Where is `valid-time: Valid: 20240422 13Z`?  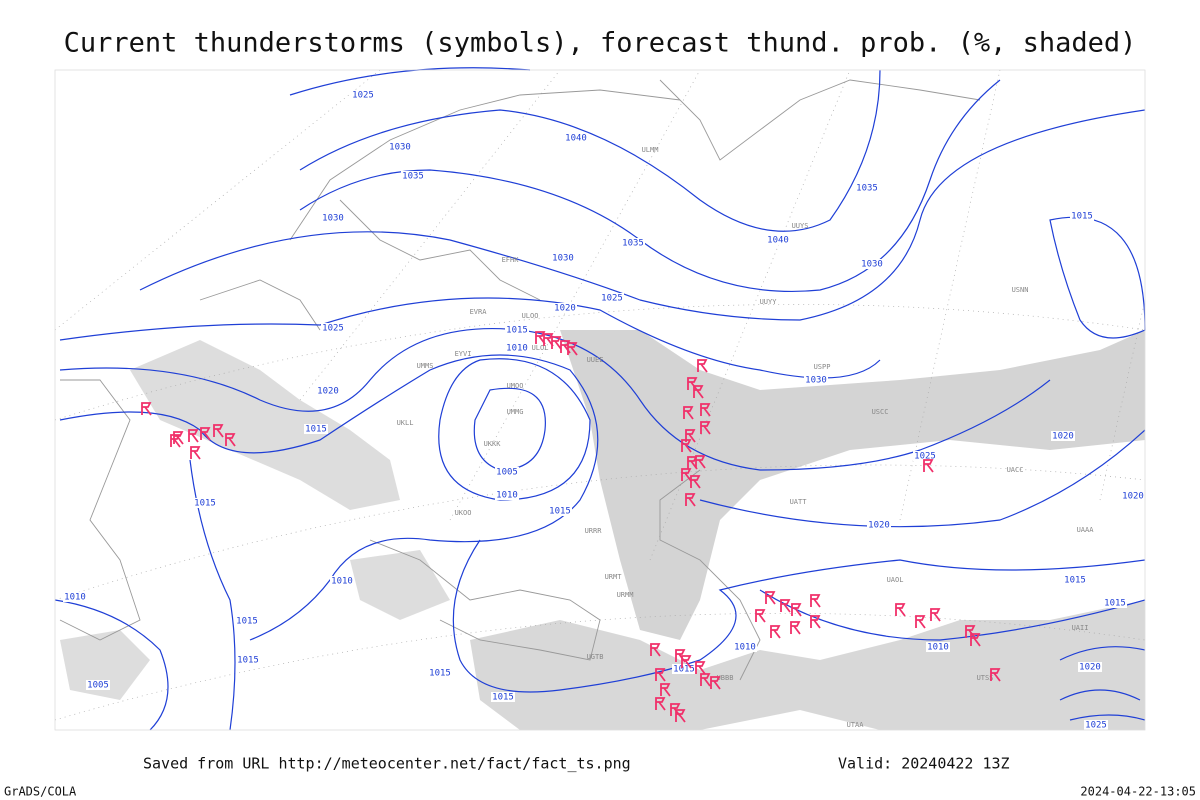 valid-time: Valid: 20240422 13Z is located at coordinates (924, 764).